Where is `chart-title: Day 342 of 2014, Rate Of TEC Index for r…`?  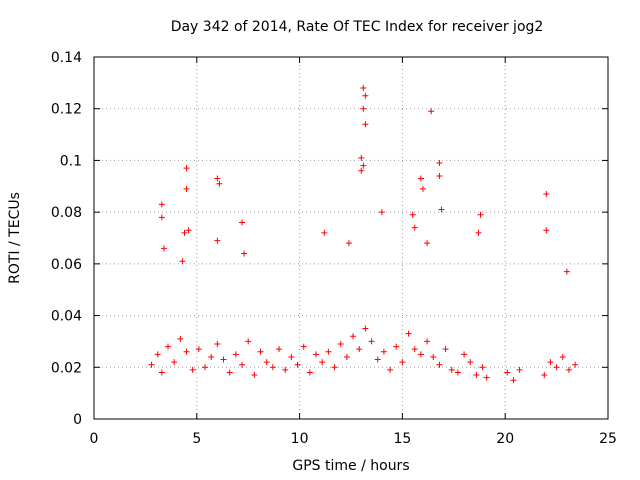
chart-title: Day 342 of 2014, Rate Of TEC Index for r… is located at coordinates (357, 27).